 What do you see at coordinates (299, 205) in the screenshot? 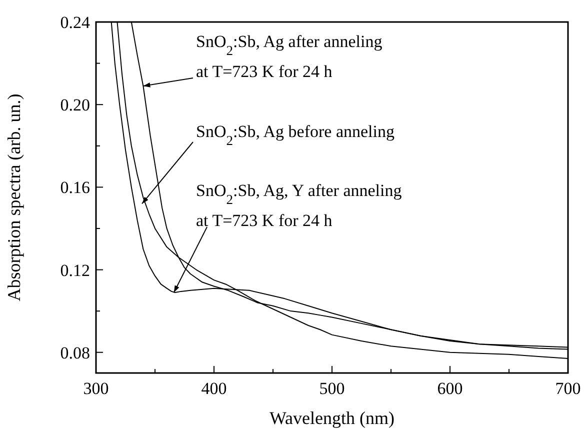
I see `annotation: SnO$_{2}$:Sb, Ag, Y after anneling at T=723 K for 24 h` at bounding box center [299, 205].